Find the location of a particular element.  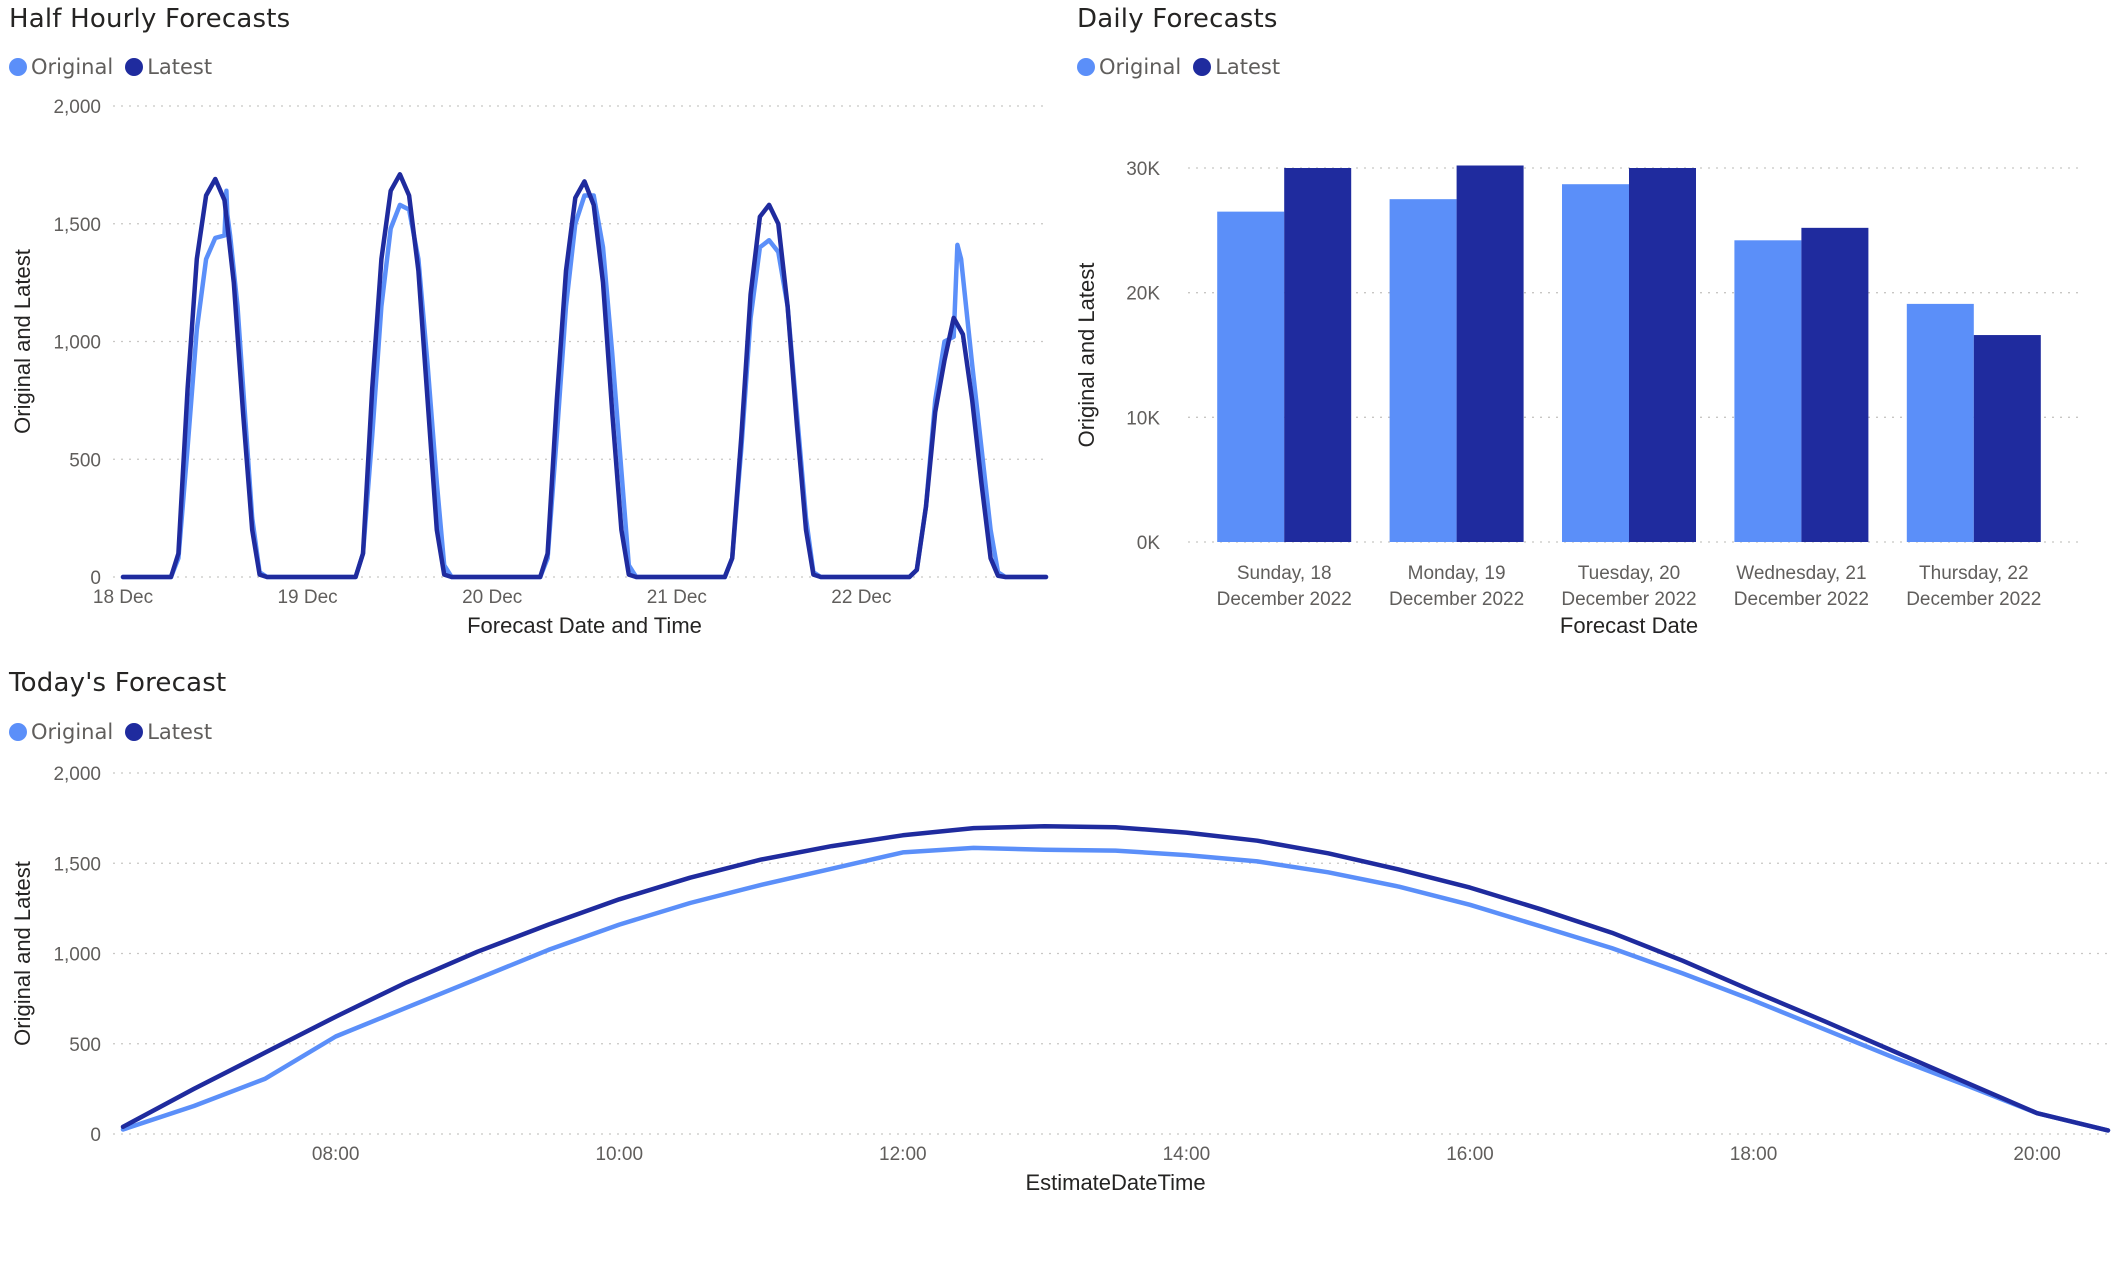

daily-legend: Original Latest is located at coordinates (1184, 67).